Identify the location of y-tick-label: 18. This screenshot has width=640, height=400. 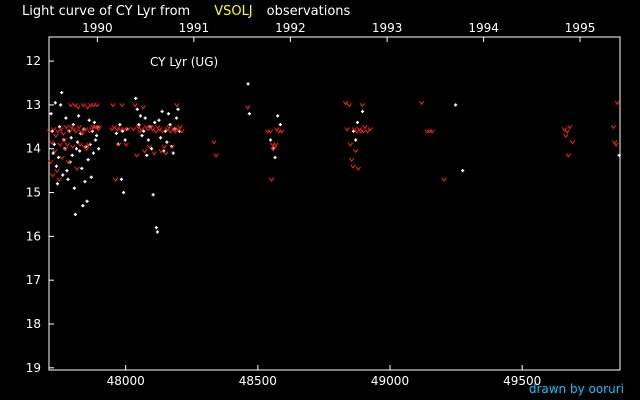
(33, 324).